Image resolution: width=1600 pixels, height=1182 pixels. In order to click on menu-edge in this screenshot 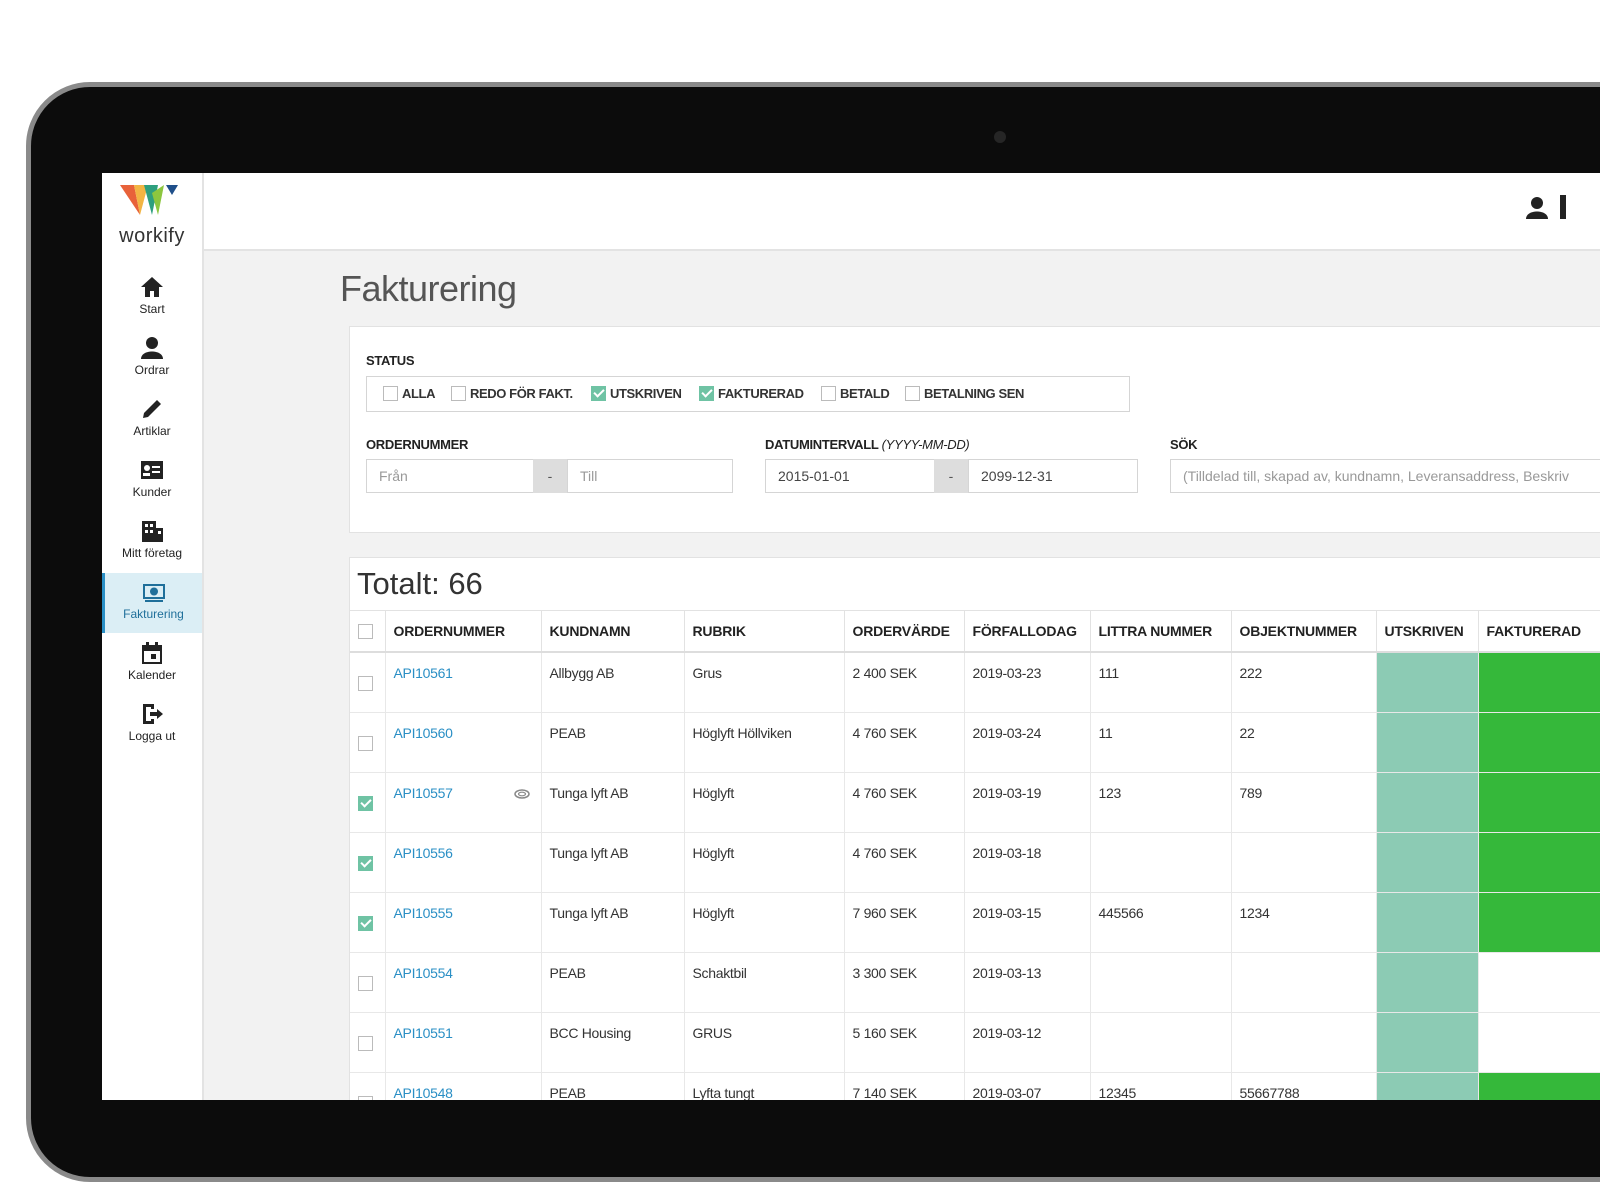, I will do `click(1563, 207)`.